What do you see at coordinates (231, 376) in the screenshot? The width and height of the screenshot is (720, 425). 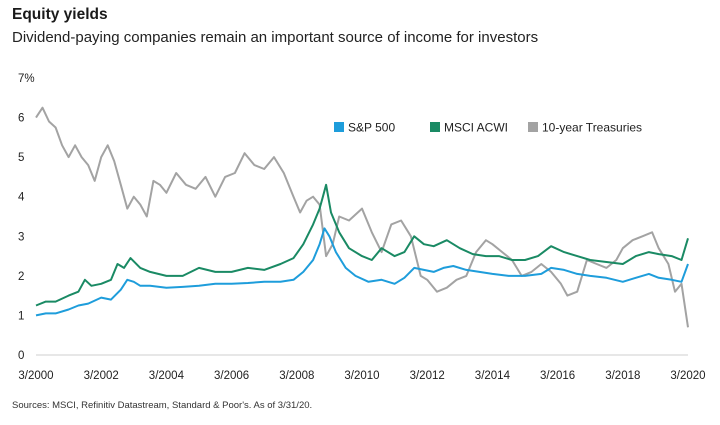 I see `x-tick-label: 3/2006` at bounding box center [231, 376].